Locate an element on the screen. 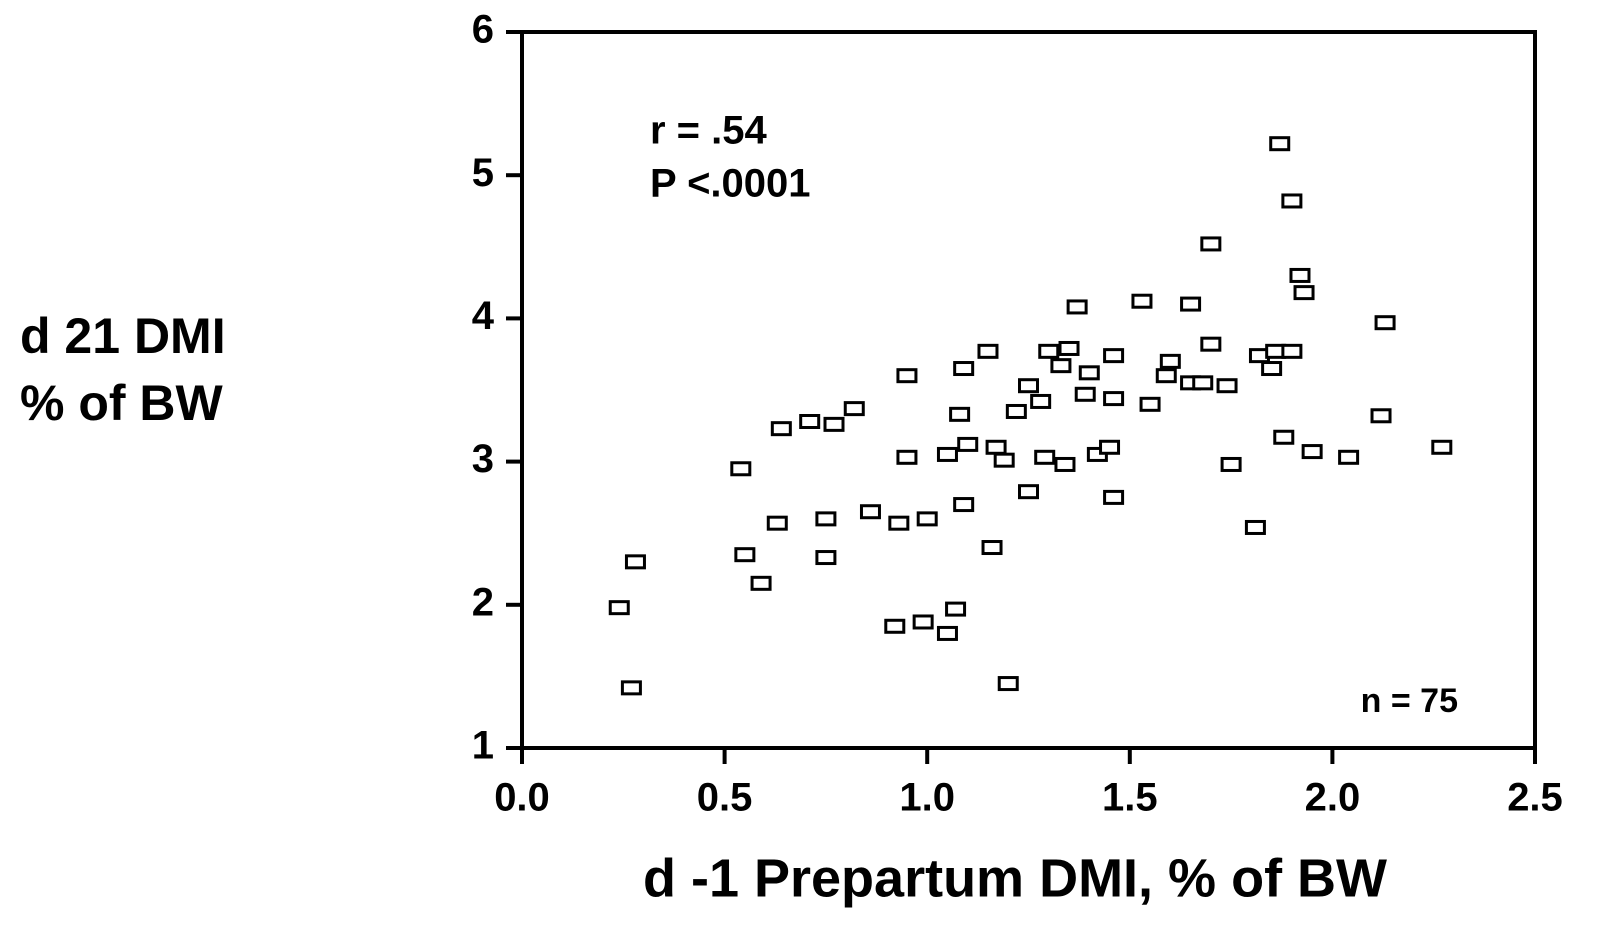 The width and height of the screenshot is (1624, 944). y-axis-label: d 21 DMI is located at coordinates (123, 336).